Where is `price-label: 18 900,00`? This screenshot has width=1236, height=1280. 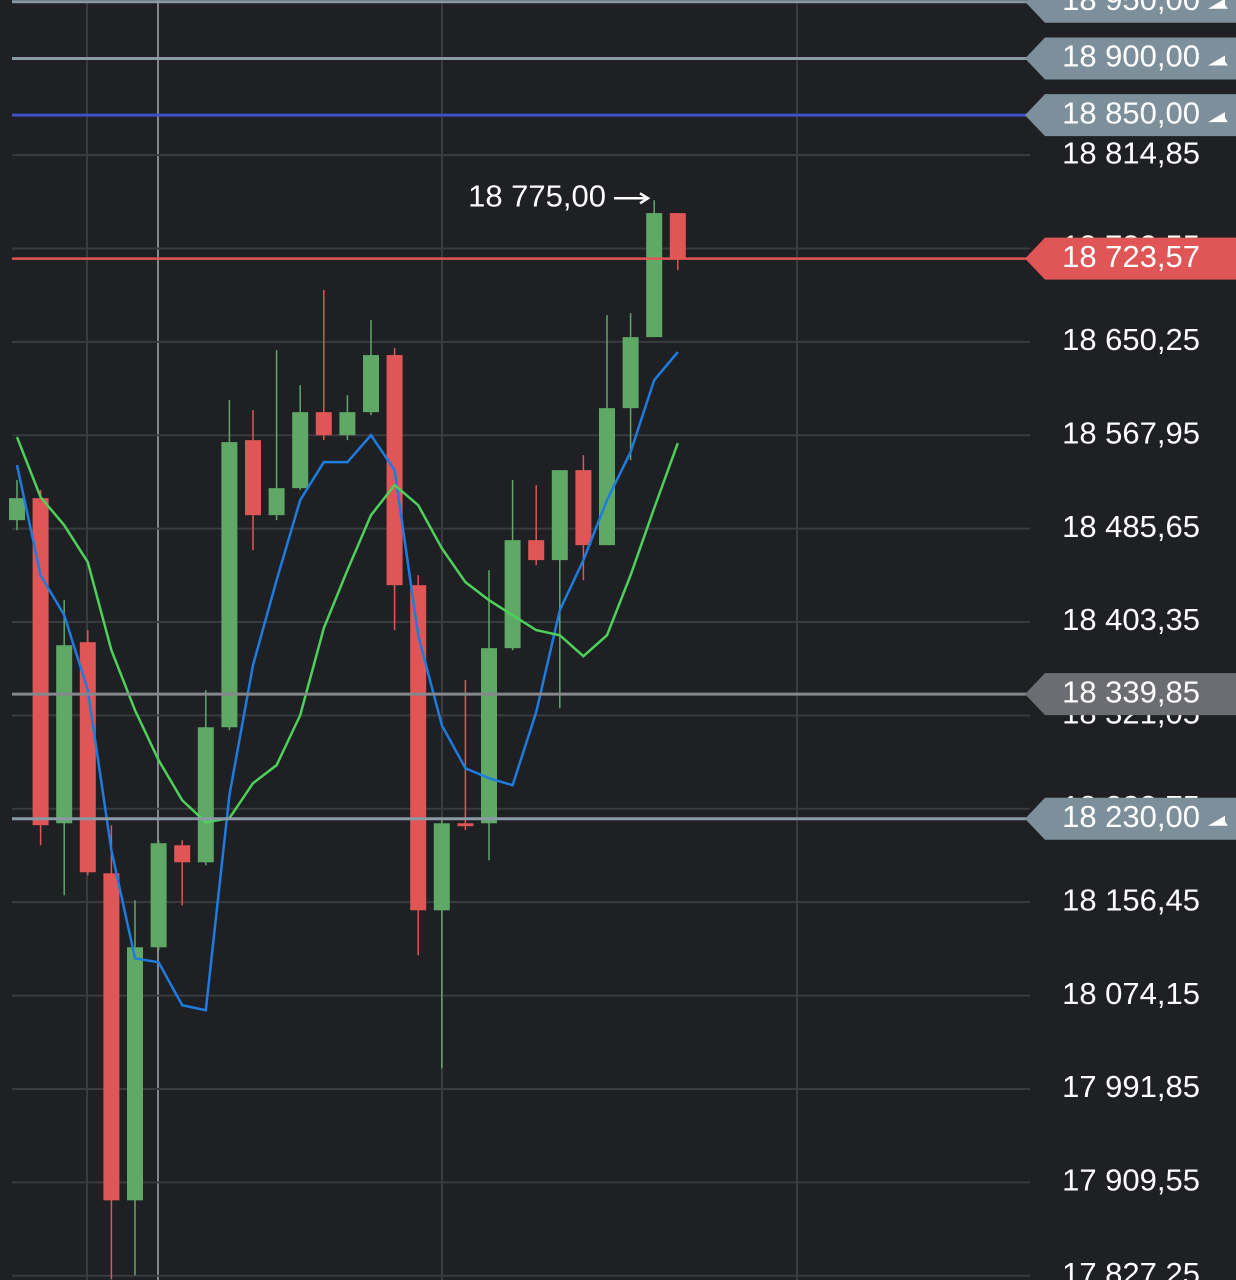 price-label: 18 900,00 is located at coordinates (1131, 56).